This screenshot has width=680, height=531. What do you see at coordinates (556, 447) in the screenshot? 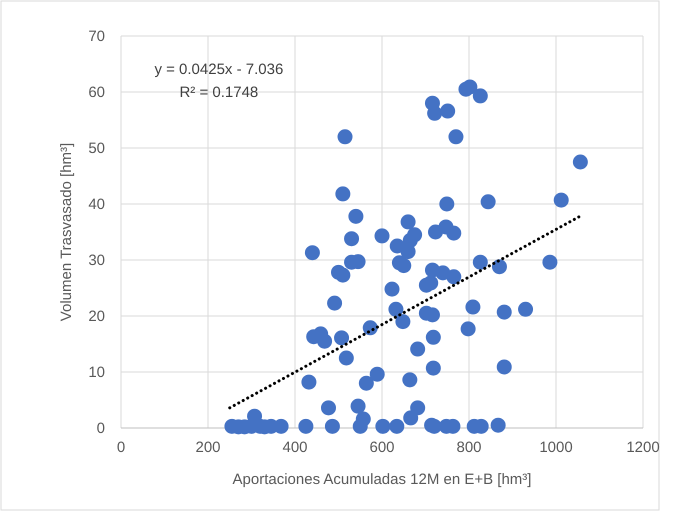
I see `x-tick-label: 1000` at bounding box center [556, 447].